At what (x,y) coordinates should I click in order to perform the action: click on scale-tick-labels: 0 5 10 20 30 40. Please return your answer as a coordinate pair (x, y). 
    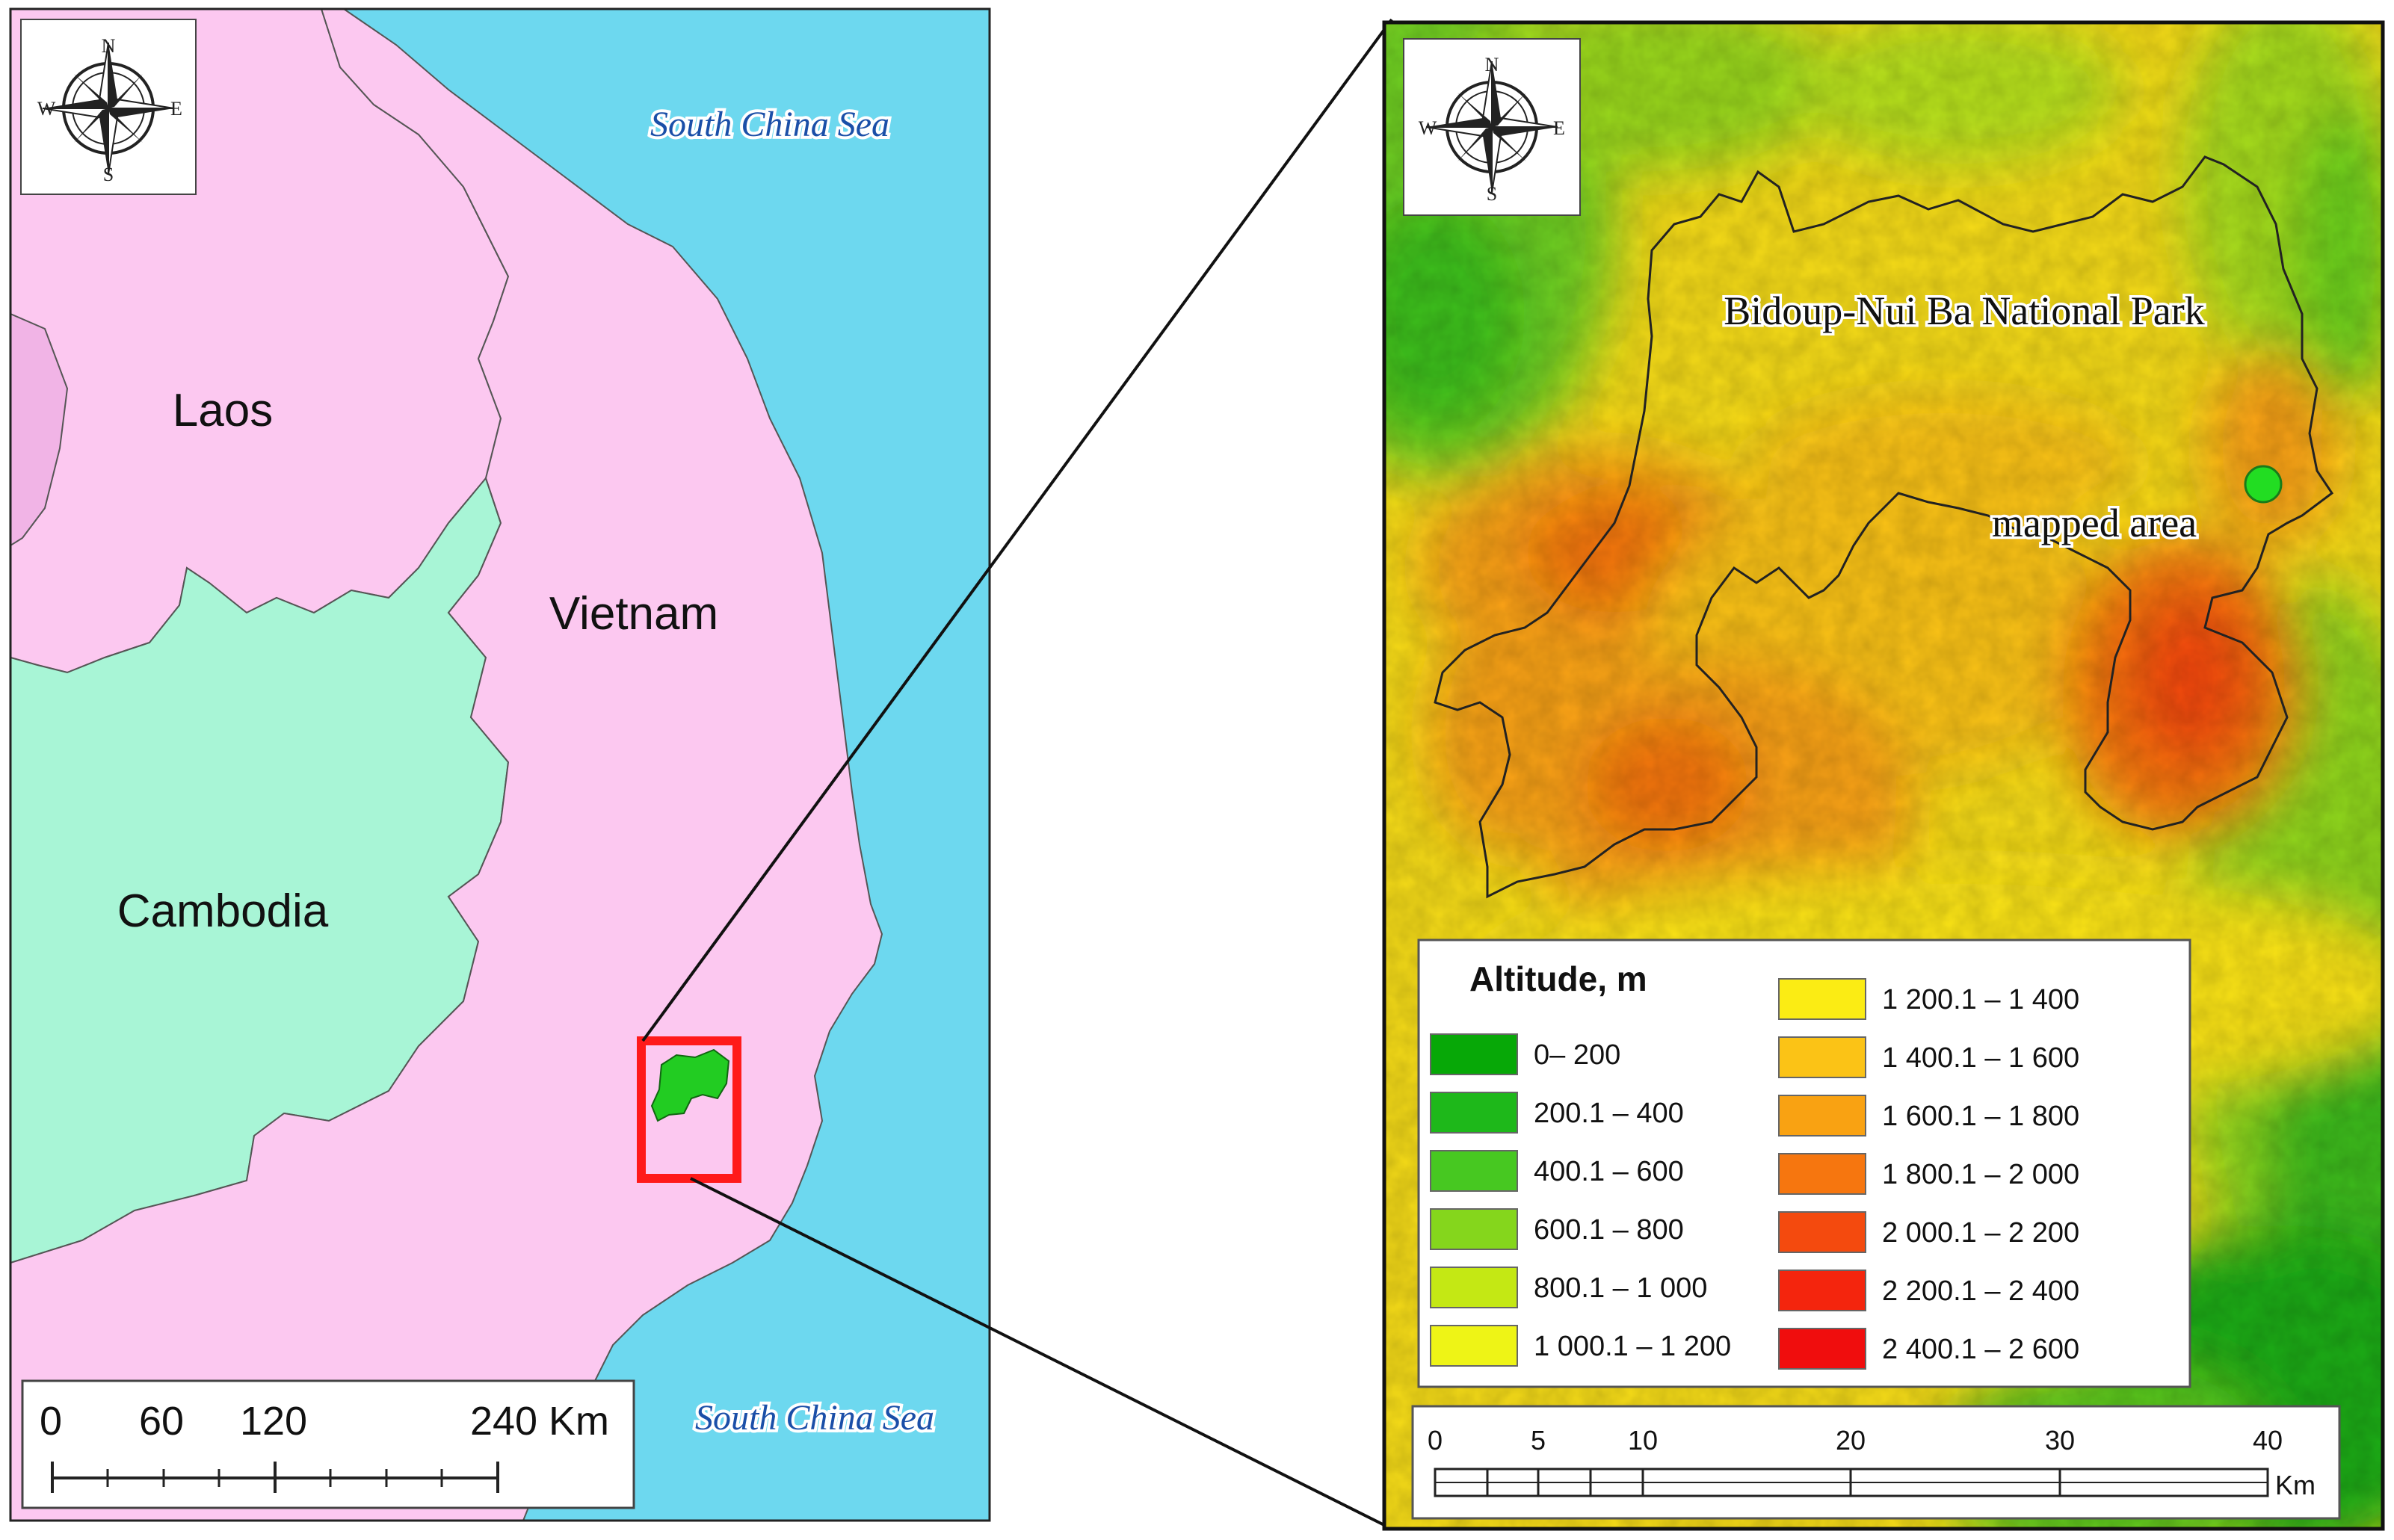
    Looking at the image, I should click on (1855, 1440).